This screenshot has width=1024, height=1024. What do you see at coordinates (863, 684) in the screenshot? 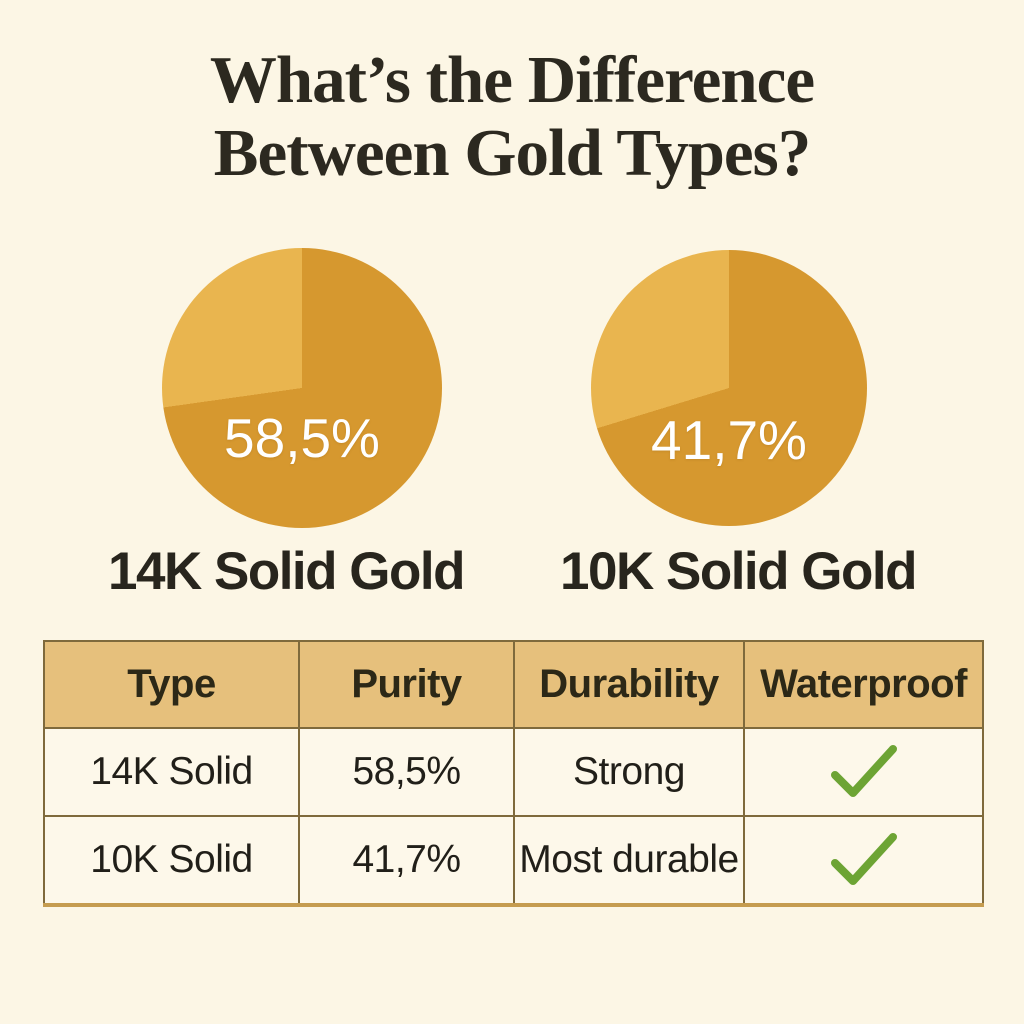
I see `header-cell-waterproof: Waterproof` at bounding box center [863, 684].